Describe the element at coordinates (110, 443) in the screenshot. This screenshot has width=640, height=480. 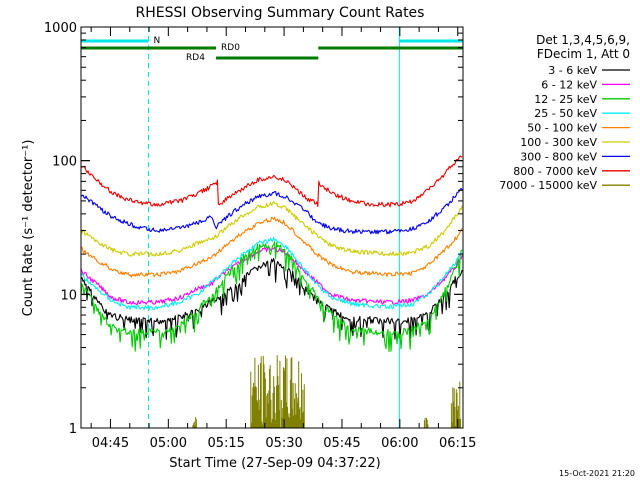
I see `x-tick-label: 04:45` at that location.